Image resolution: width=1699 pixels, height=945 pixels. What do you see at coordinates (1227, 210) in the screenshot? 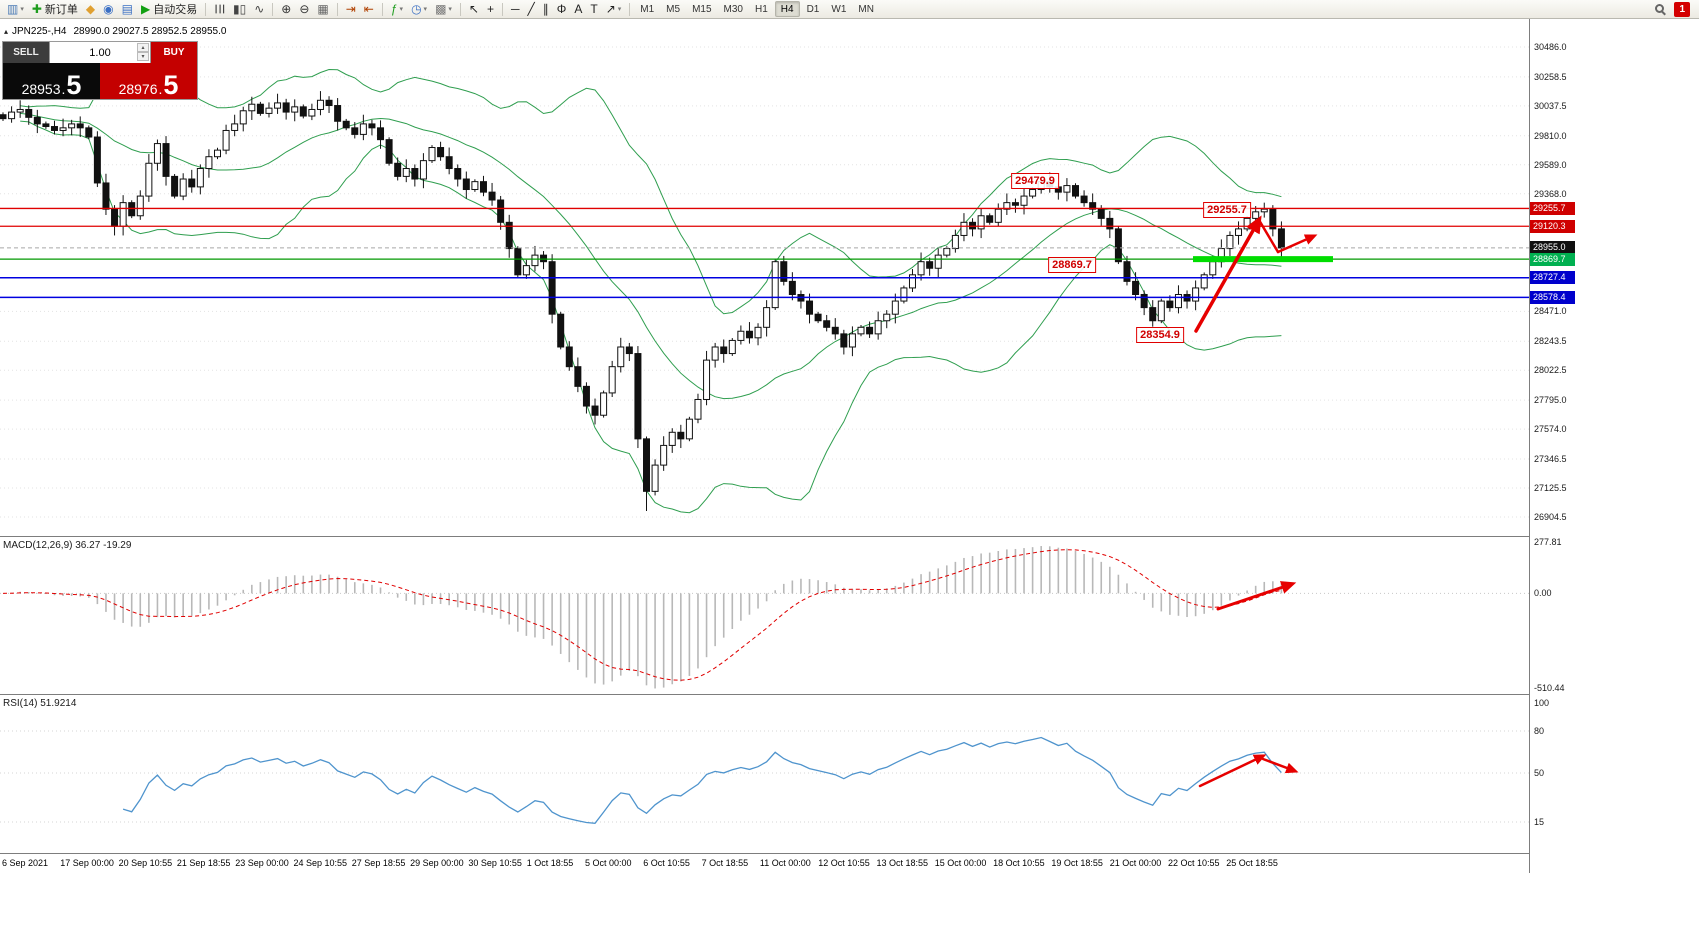
I see `price-annotation: 29255.7` at bounding box center [1227, 210].